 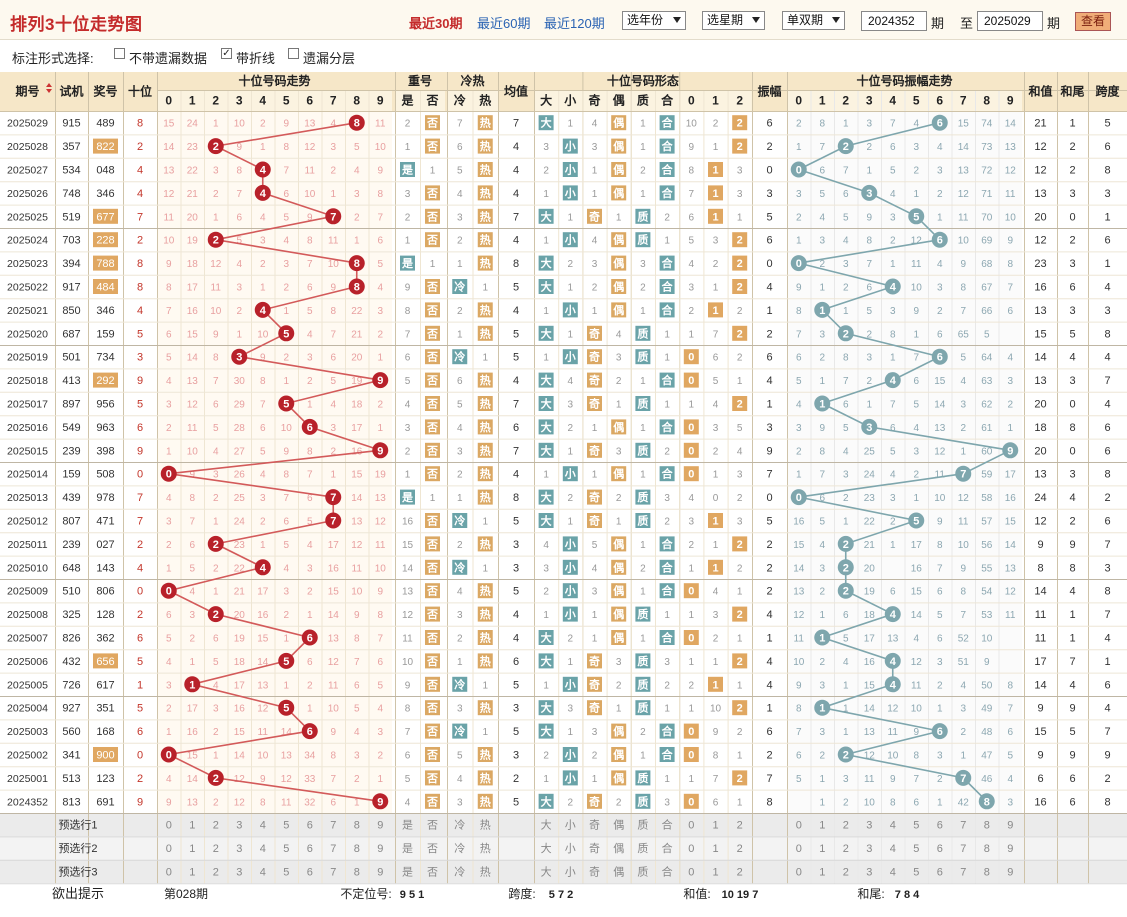 What do you see at coordinates (813, 20) in the screenshot?
I see `parity-select: 单双期` at bounding box center [813, 20].